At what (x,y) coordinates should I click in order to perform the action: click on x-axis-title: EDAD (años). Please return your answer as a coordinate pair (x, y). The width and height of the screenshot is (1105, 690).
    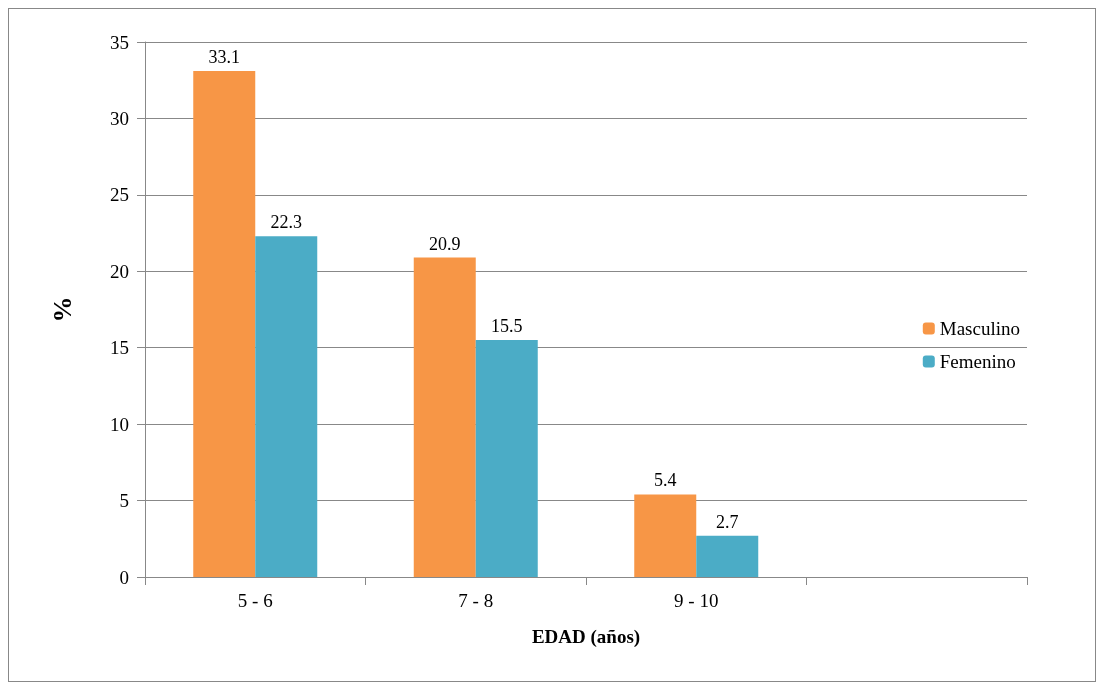
    Looking at the image, I should click on (586, 637).